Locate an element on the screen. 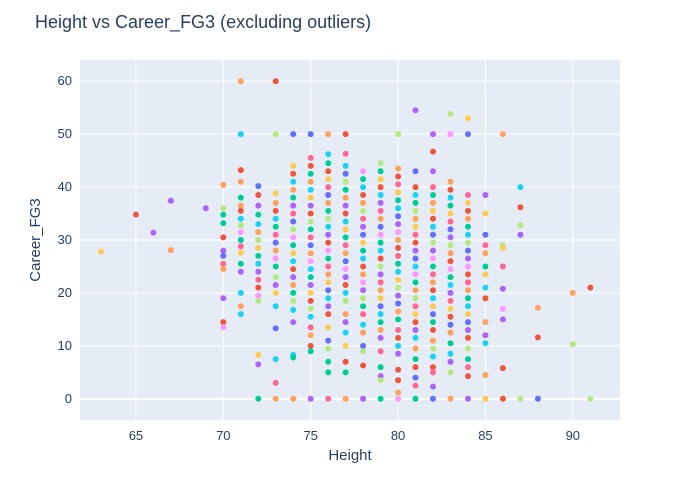 The image size is (700, 500). y-tick-label: 10 is located at coordinates (65, 345).